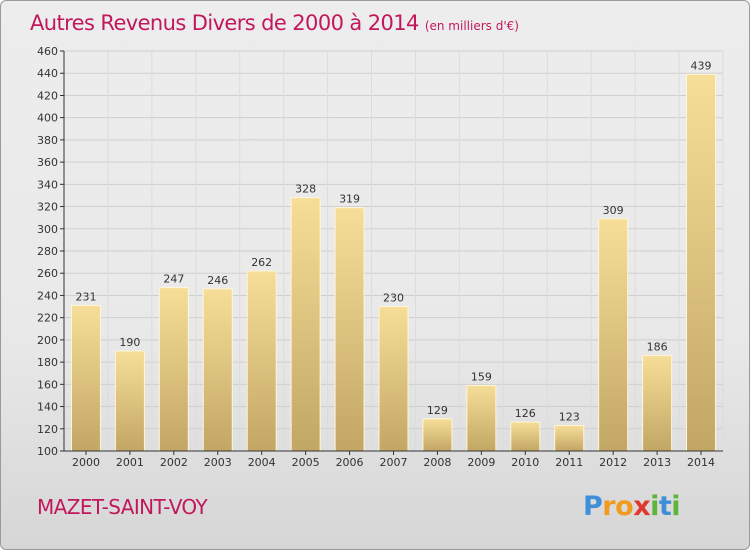 This screenshot has width=750, height=550. Describe the element at coordinates (609, 506) in the screenshot. I see `logo-letter: r` at that location.